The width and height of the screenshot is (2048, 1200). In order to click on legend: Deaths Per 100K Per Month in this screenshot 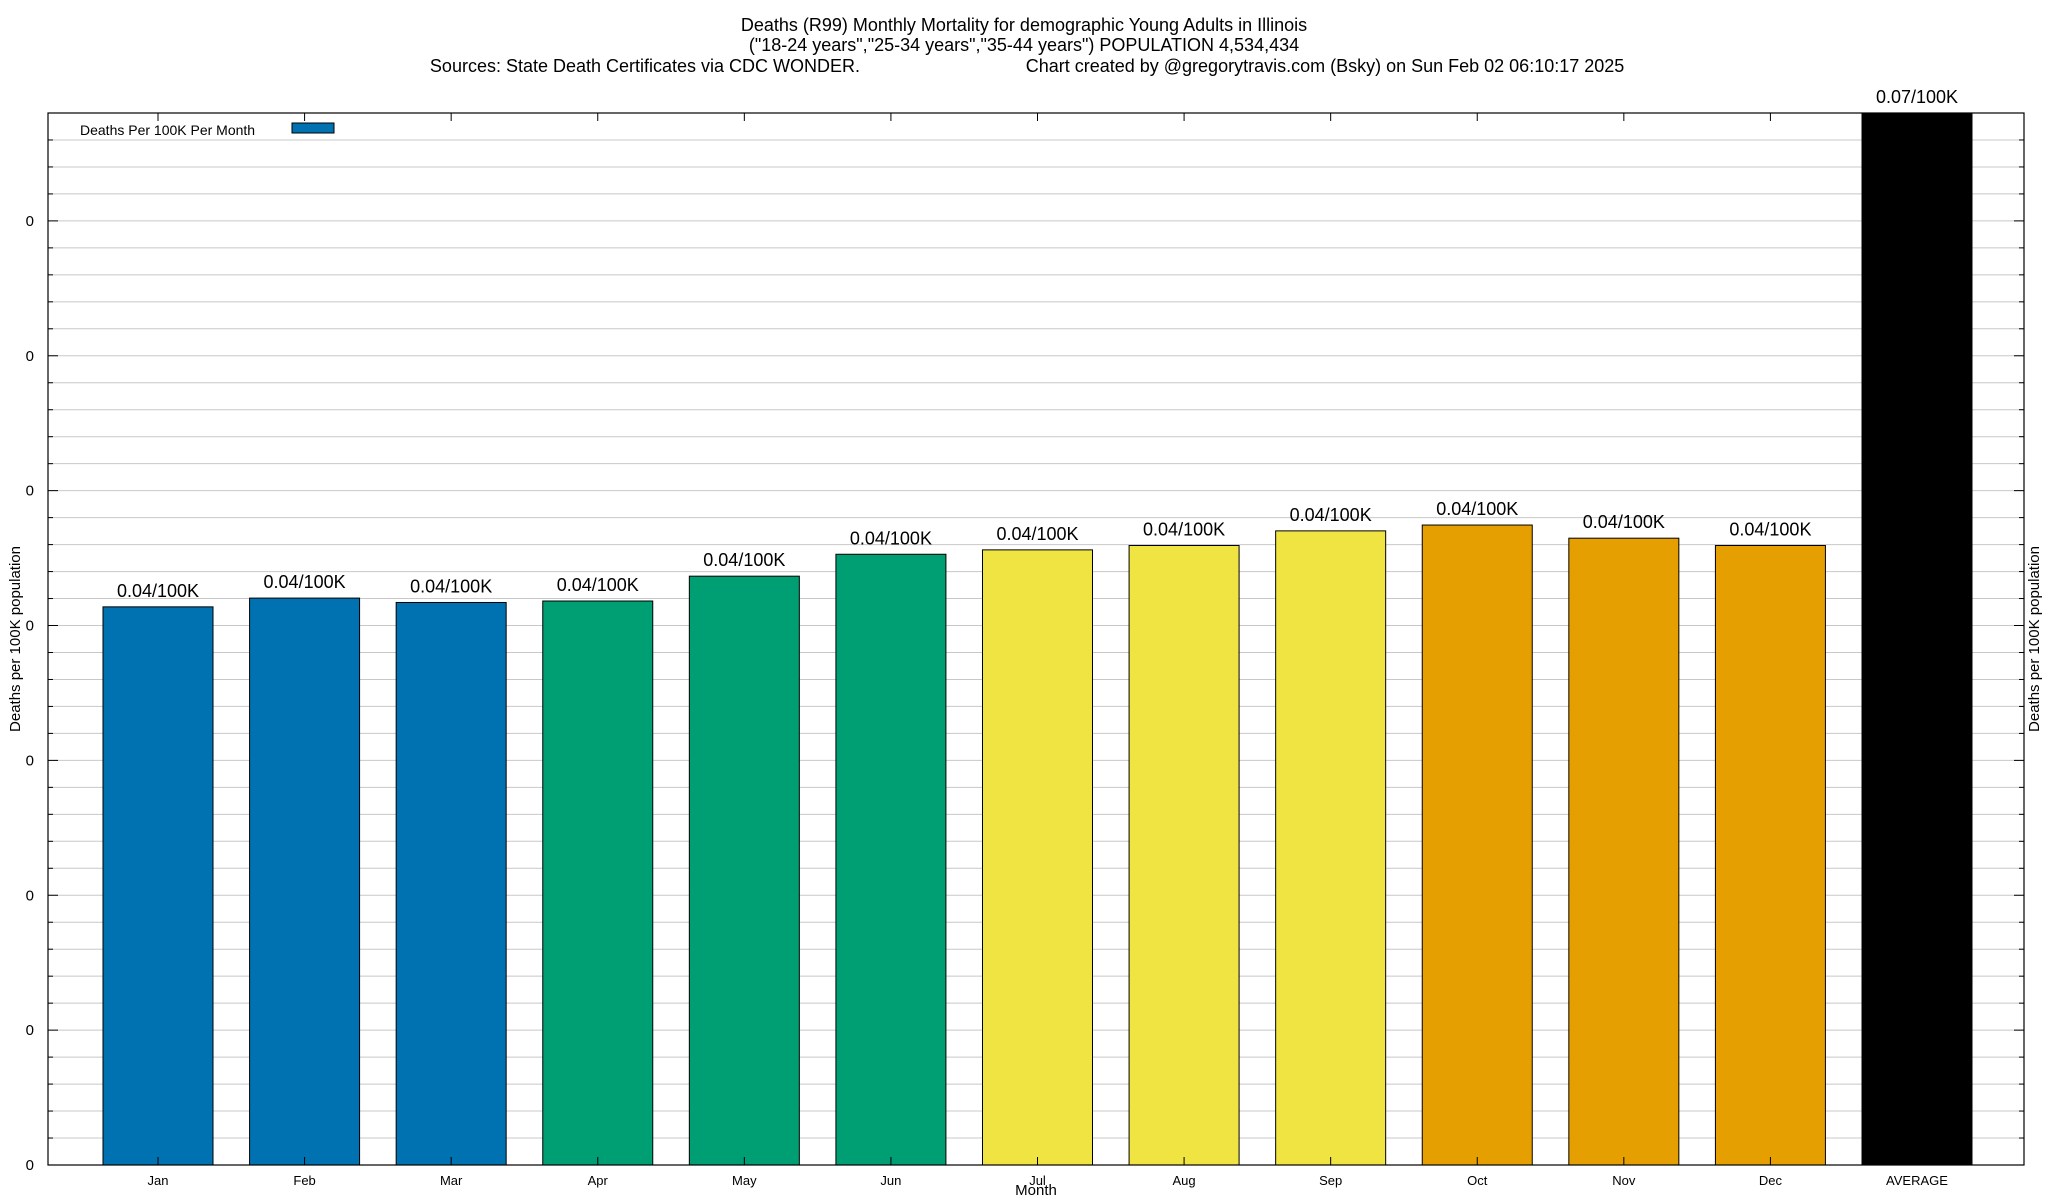, I will do `click(207, 130)`.